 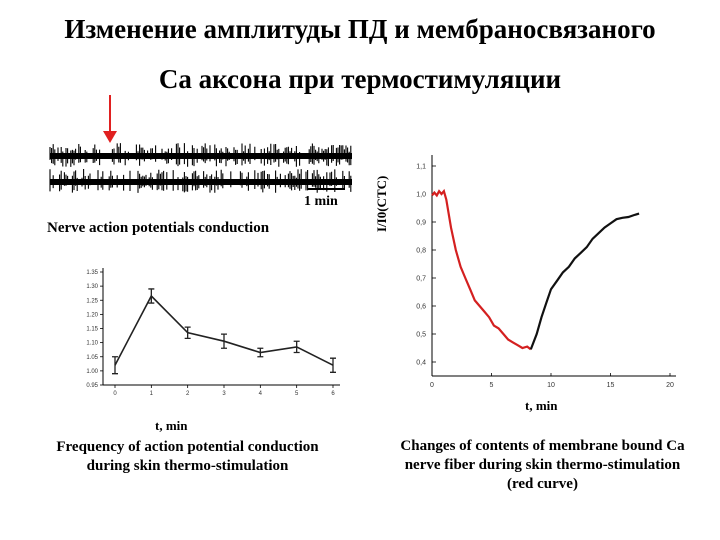 I want to click on nerve-caption: Nerve action potentials conduction, so click(x=158, y=228).